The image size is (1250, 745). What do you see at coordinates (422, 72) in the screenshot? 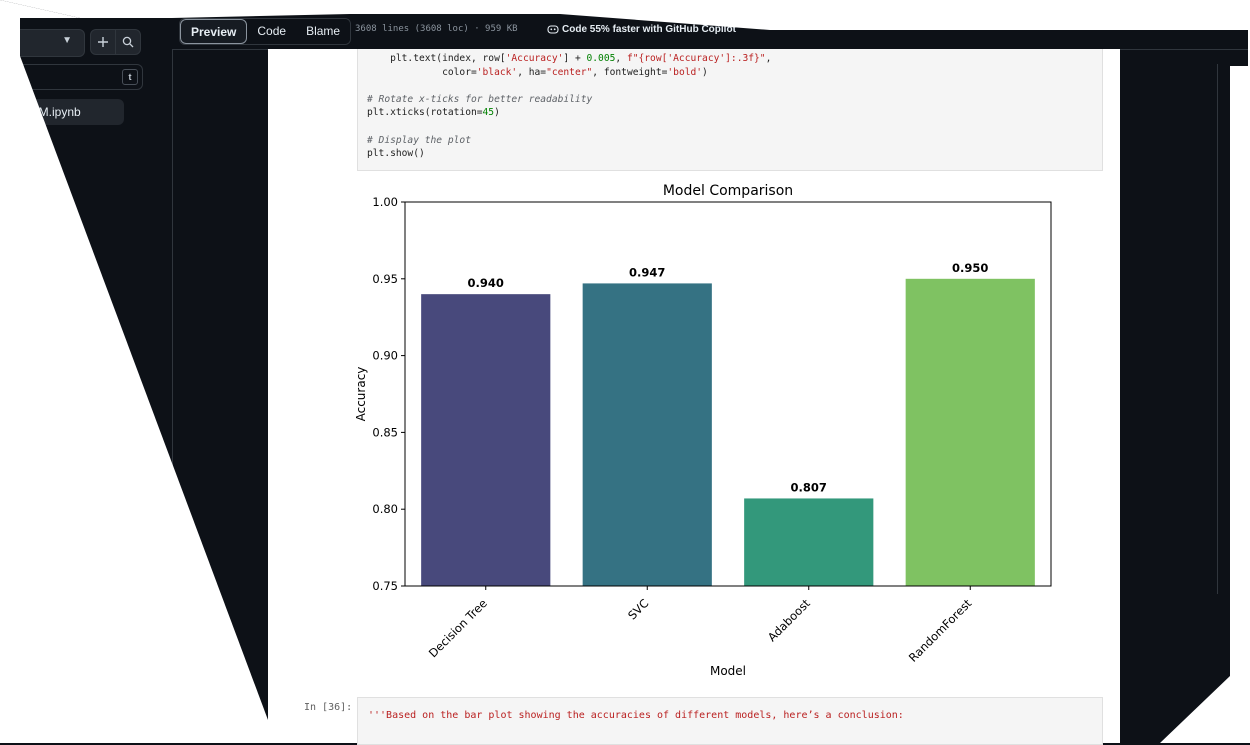
I see `code-token: color=` at bounding box center [422, 72].